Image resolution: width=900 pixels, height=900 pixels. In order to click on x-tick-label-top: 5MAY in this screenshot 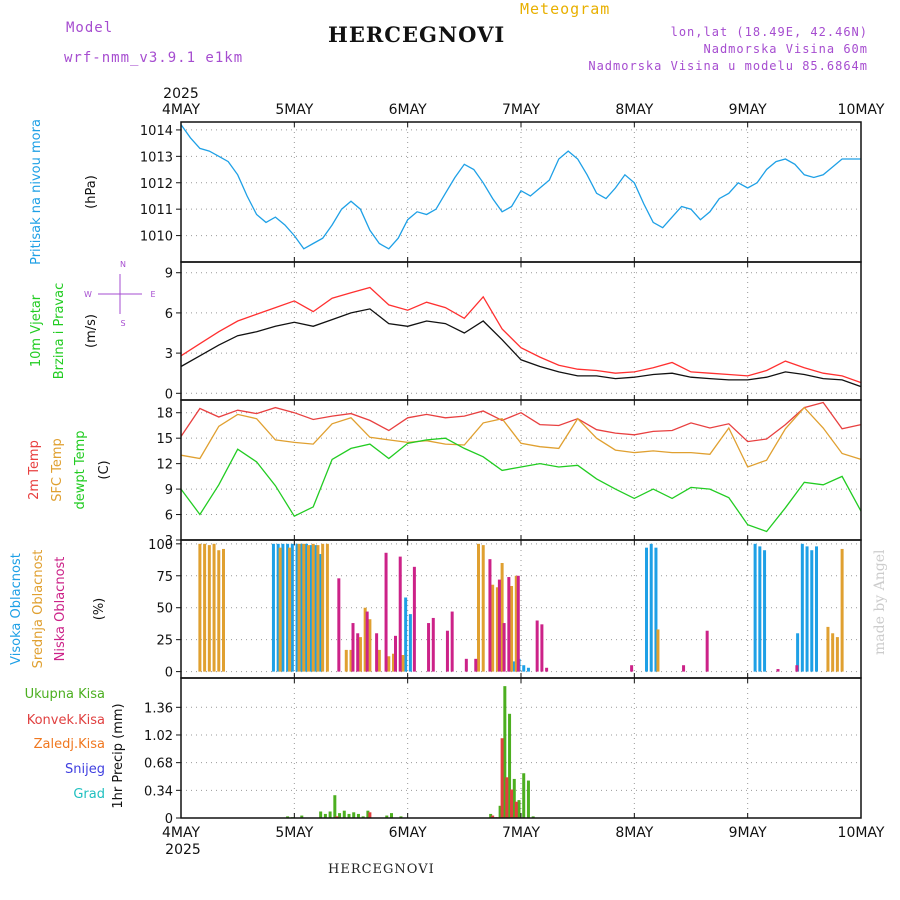, I will do `click(294, 110)`.